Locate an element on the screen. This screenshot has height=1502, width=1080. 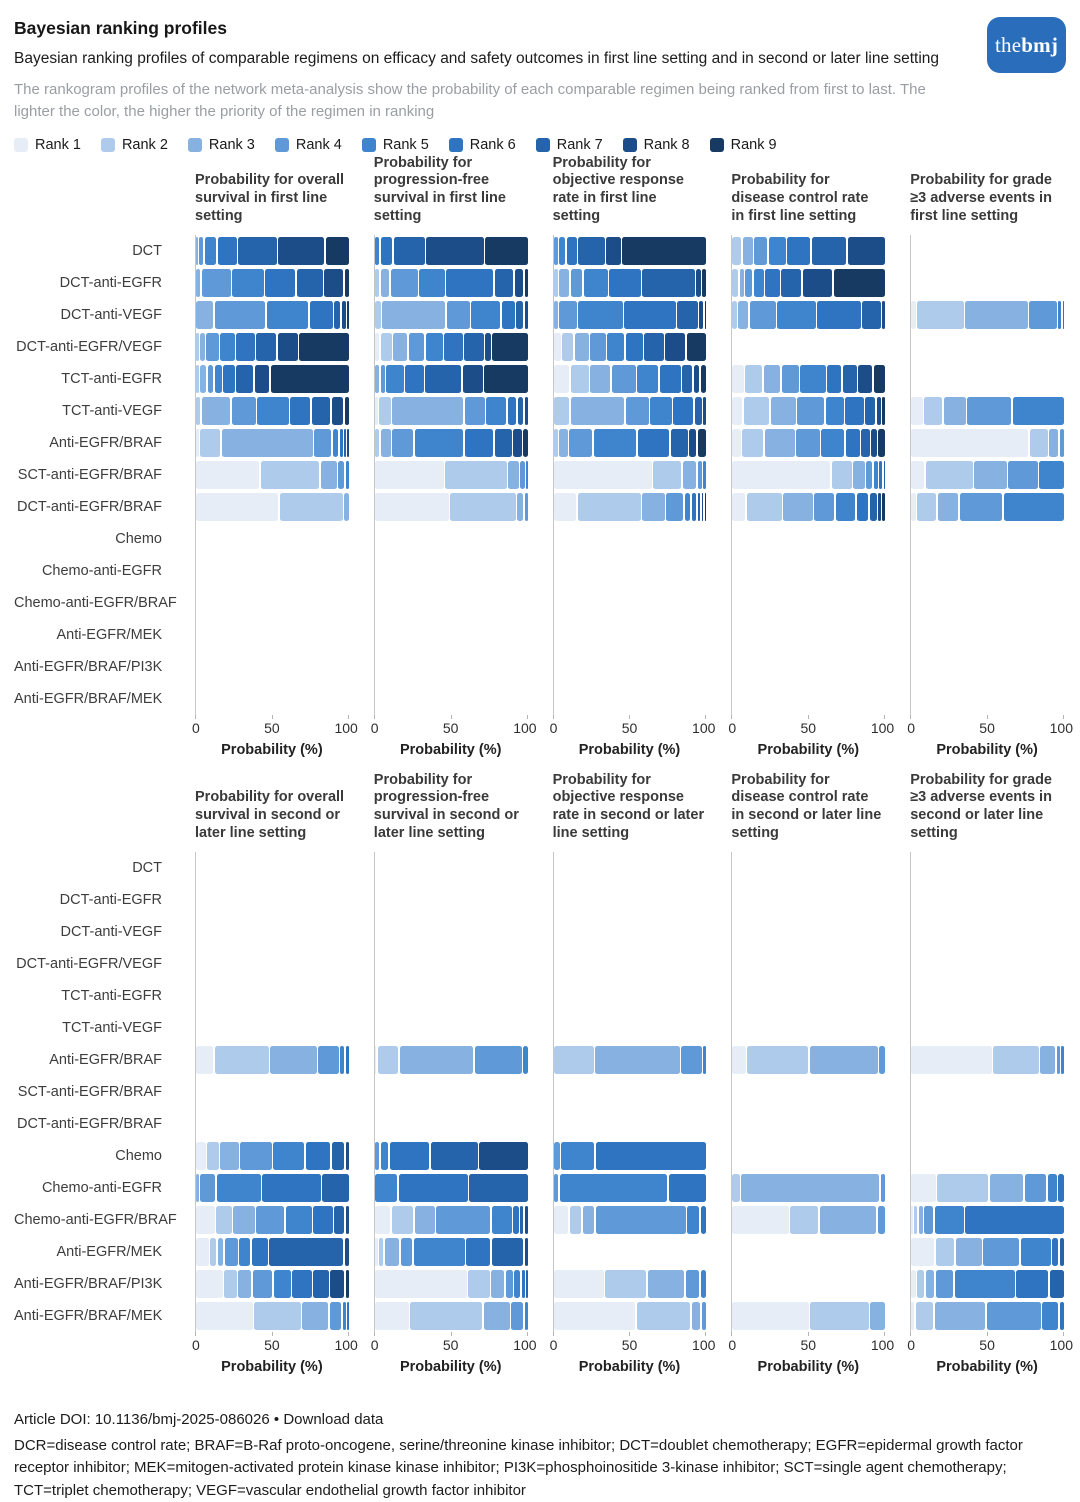
regimen-label: Chemo-anti-EGFR/BRAF is located at coordinates (92, 1220).